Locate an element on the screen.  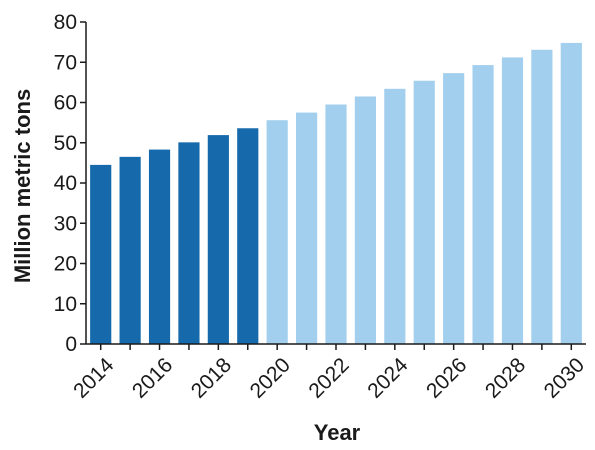
y-tick-label: 80 is located at coordinates (65, 22).